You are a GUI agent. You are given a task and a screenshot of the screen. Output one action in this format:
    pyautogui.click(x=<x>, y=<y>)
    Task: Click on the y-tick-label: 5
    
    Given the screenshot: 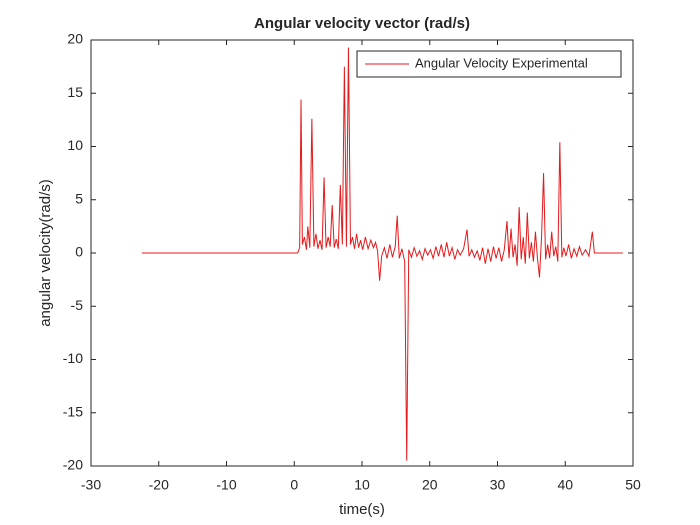 What is the action you would take?
    pyautogui.click(x=79, y=198)
    